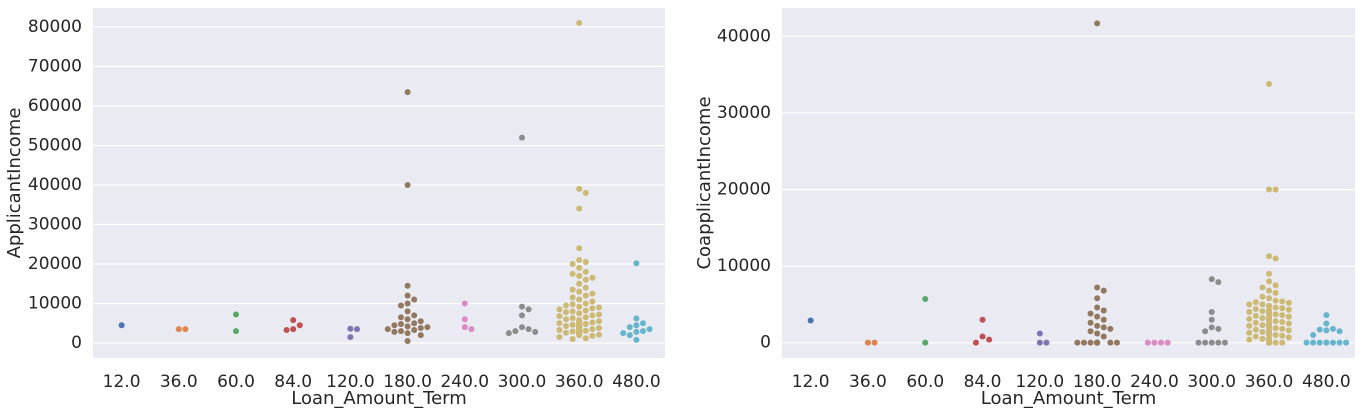 The width and height of the screenshot is (1362, 415). I want to click on x-tick-label: 240.0, so click(464, 382).